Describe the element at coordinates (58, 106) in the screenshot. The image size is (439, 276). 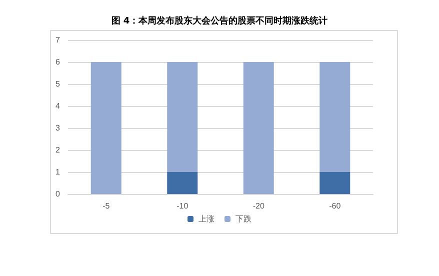
I see `y-tick-label: 4` at that location.